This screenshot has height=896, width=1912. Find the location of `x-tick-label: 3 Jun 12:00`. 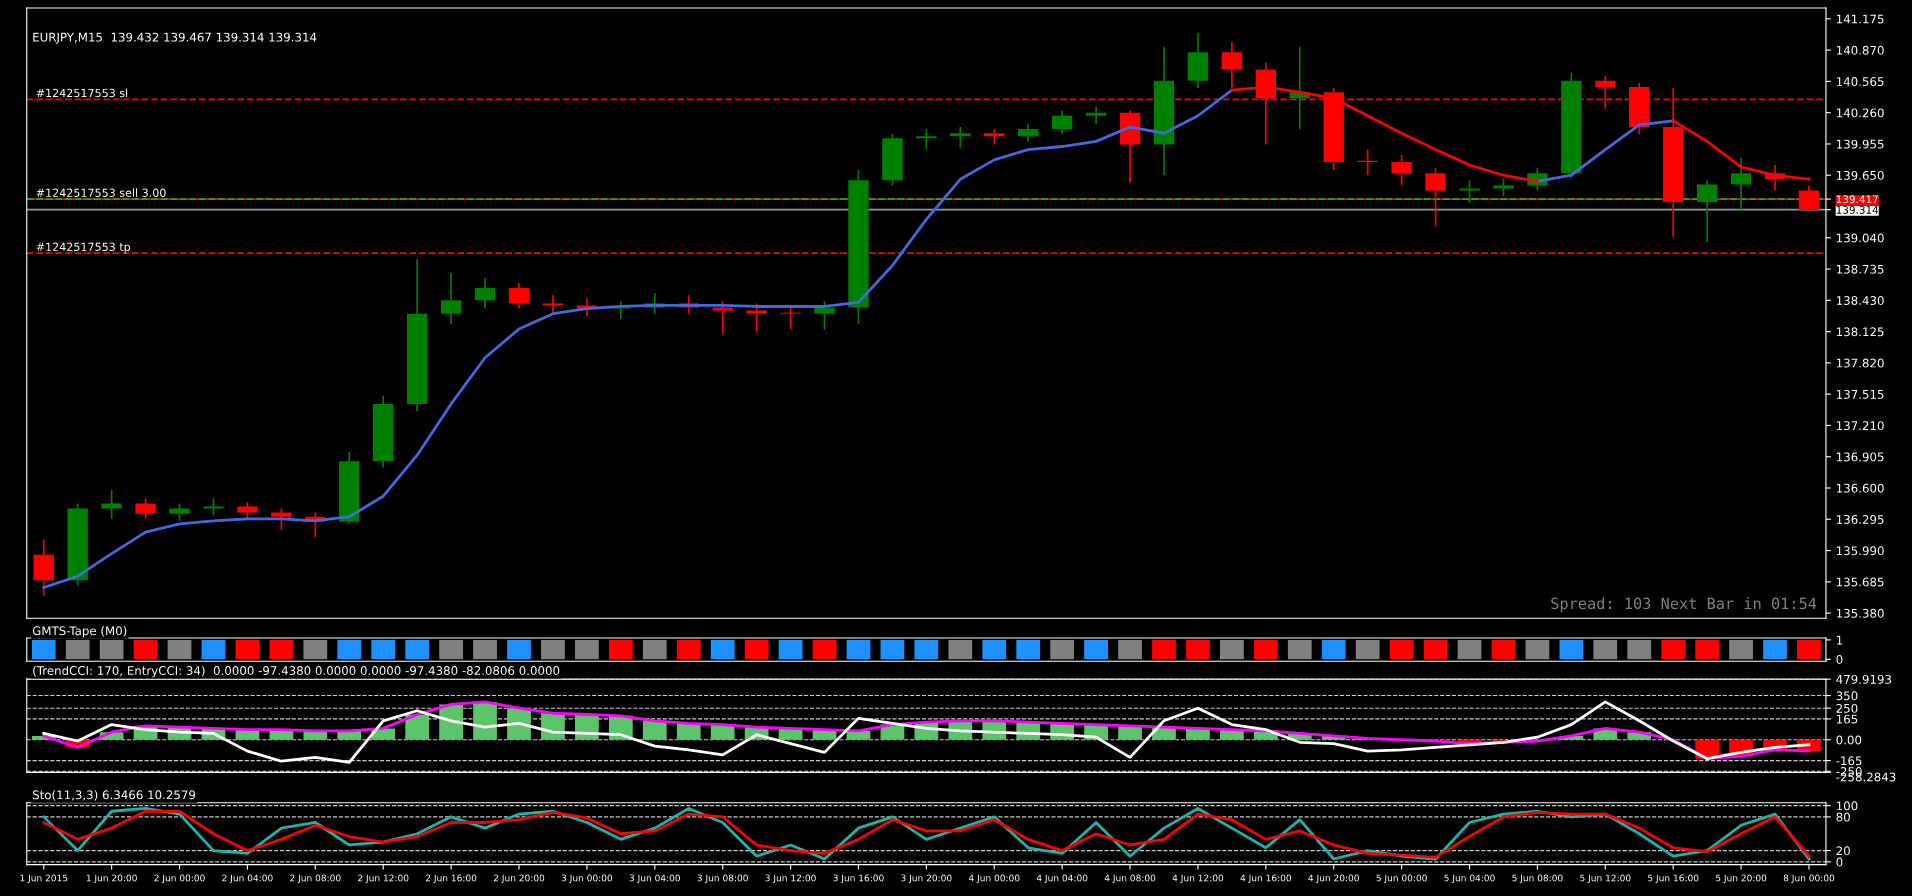

x-tick-label: 3 Jun 12:00 is located at coordinates (790, 879).